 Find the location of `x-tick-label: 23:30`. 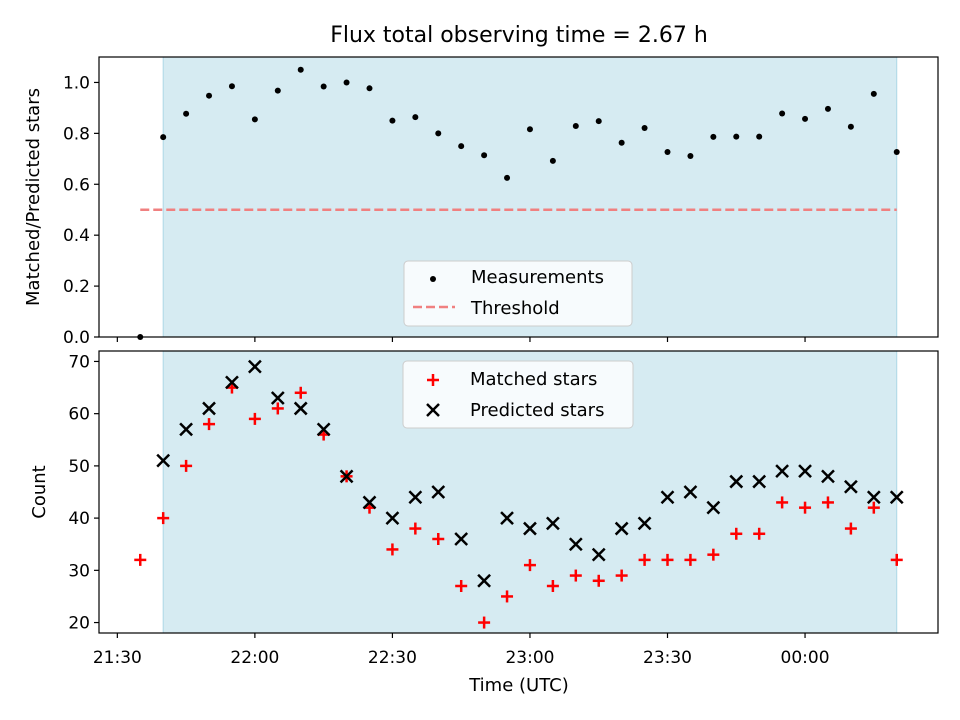

x-tick-label: 23:30 is located at coordinates (667, 658).